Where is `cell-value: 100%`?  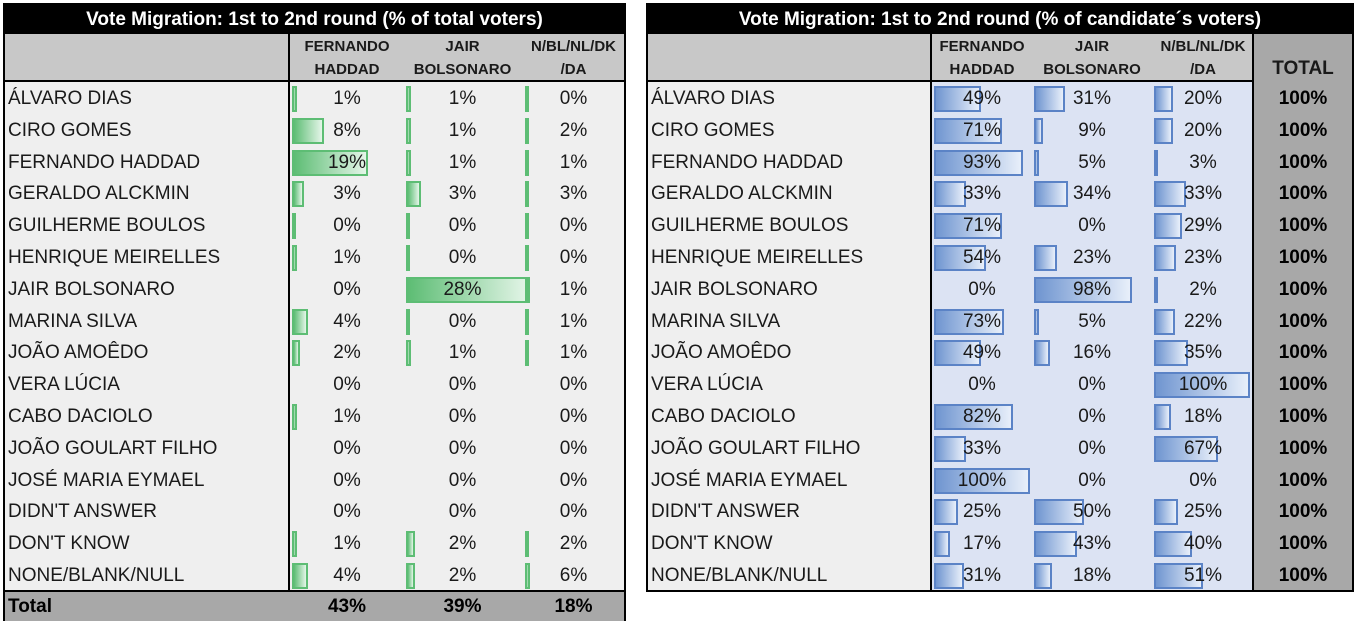
cell-value: 100% is located at coordinates (1203, 385).